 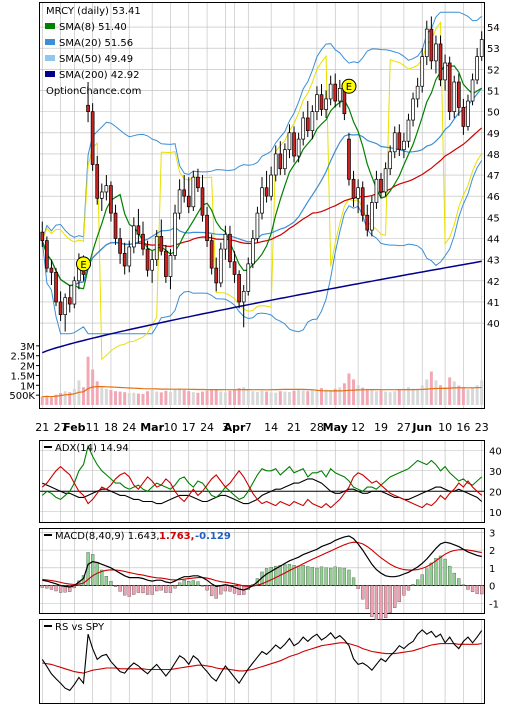 I want to click on volume-panel, so click(x=262, y=380).